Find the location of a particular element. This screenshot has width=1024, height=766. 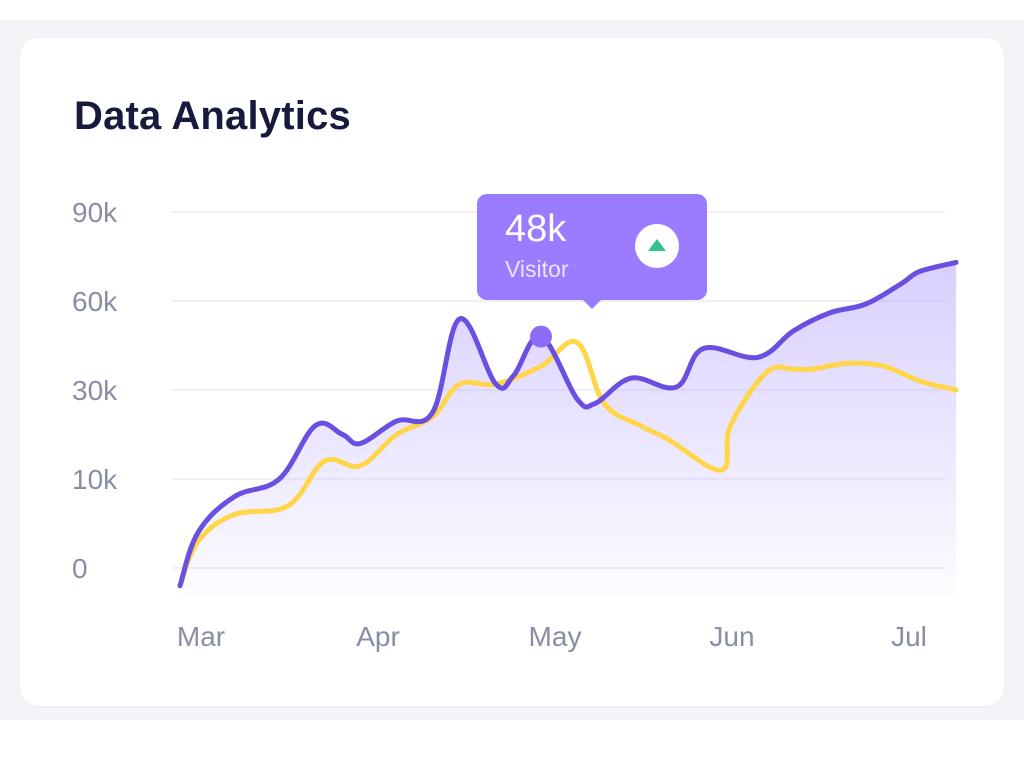

visitor-tooltip: 48k Visitor is located at coordinates (592, 251).